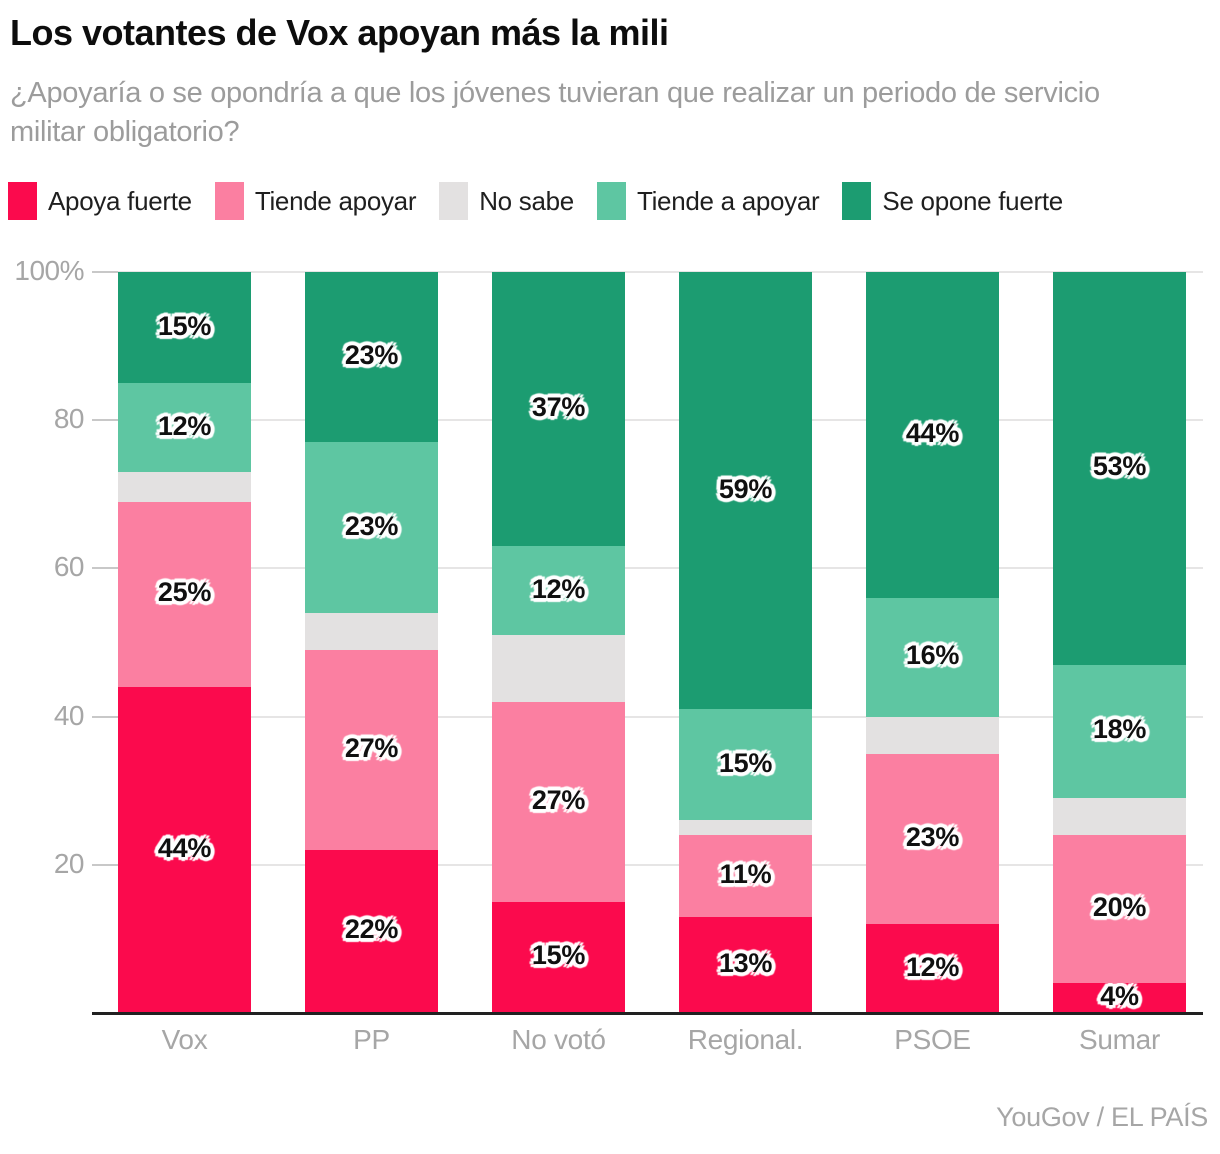 The height and width of the screenshot is (1154, 1220). I want to click on bar-value-label: 22%, so click(371, 929).